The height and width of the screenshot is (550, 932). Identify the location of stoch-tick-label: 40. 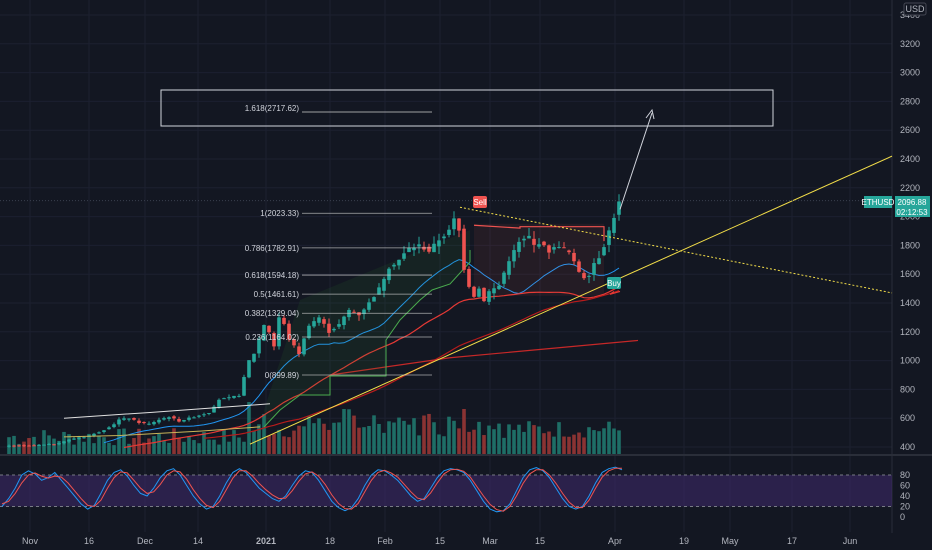
(905, 496).